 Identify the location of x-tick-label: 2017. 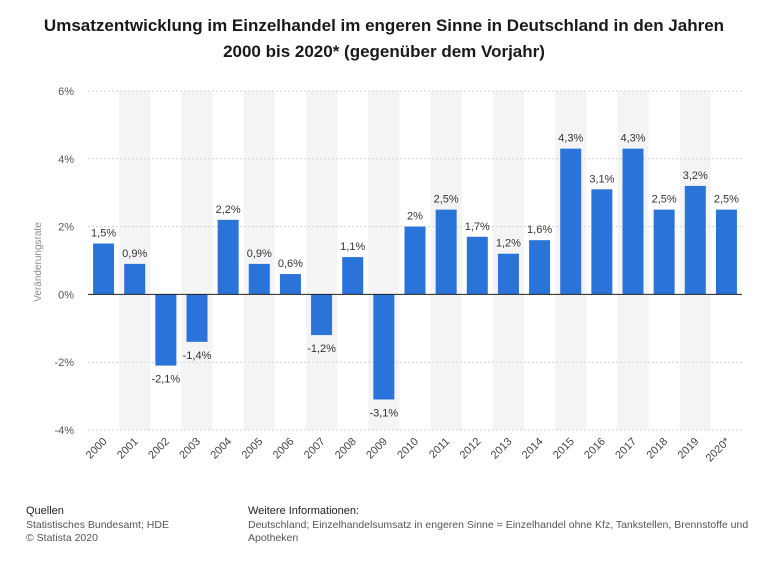
(626, 449).